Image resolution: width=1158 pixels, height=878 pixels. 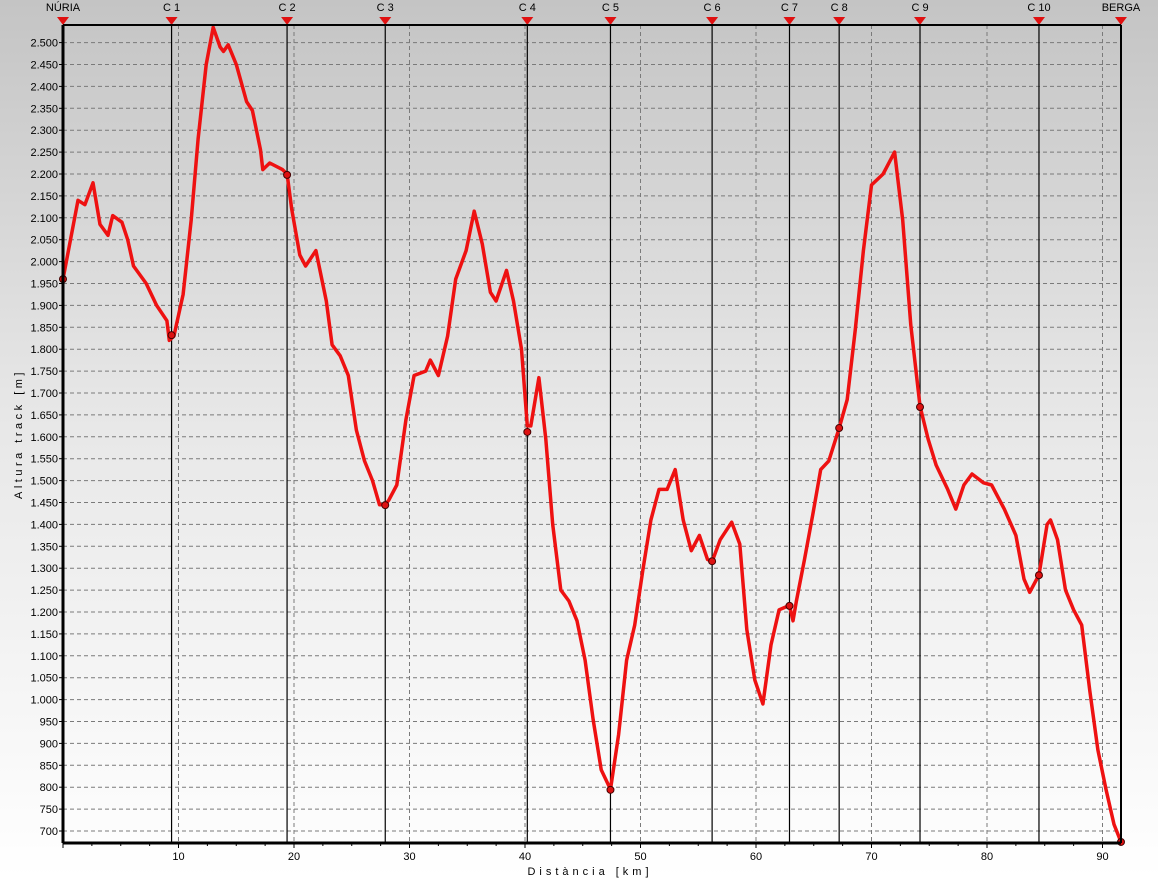 What do you see at coordinates (44, 591) in the screenshot?
I see `y-tick-label: 1.250` at bounding box center [44, 591].